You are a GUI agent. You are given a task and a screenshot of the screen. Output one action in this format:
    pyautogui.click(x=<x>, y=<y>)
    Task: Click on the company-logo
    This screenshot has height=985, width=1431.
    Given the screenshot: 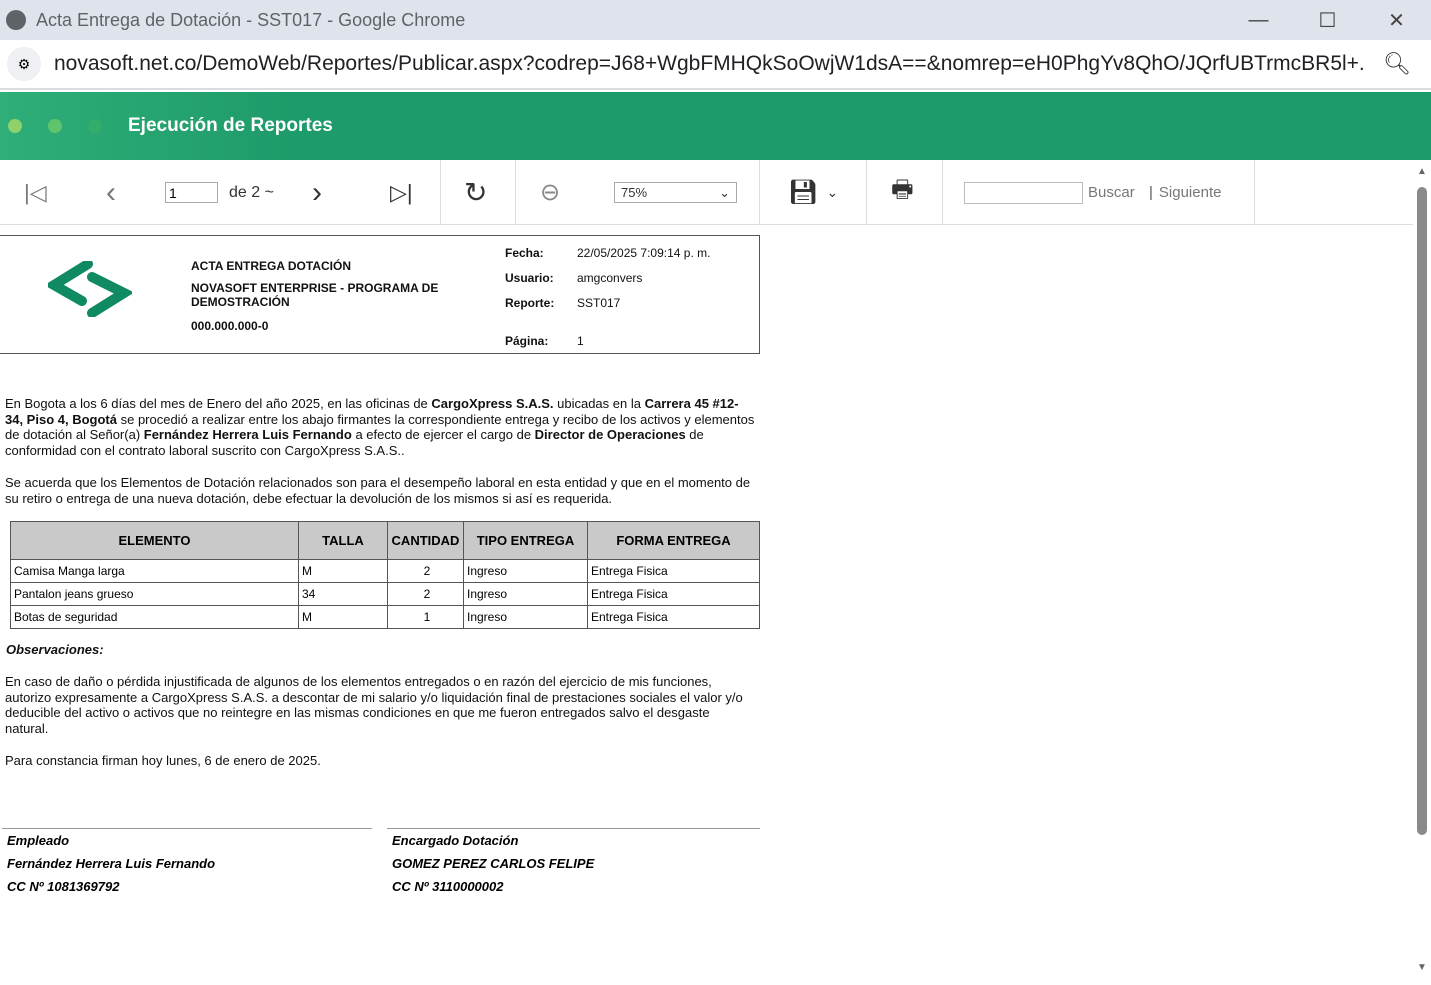 What is the action you would take?
    pyautogui.click(x=90, y=289)
    